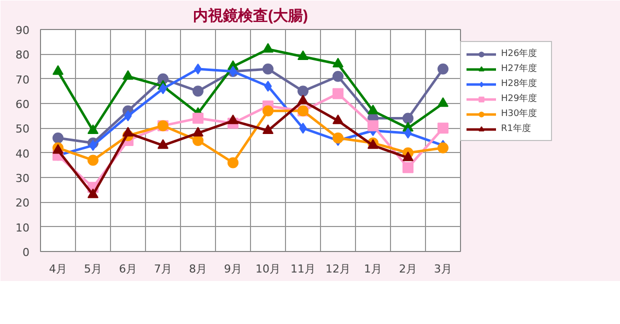  I want to click on x-tick-label: 2月, so click(408, 269).